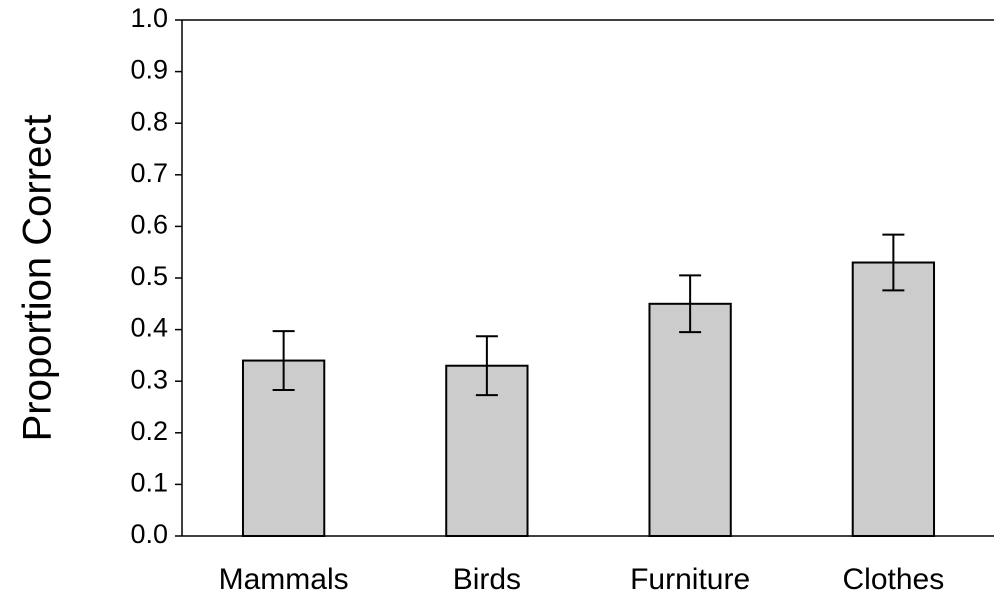 The width and height of the screenshot is (994, 604). Describe the element at coordinates (149, 276) in the screenshot. I see `y-tick-label: 0.5` at that location.